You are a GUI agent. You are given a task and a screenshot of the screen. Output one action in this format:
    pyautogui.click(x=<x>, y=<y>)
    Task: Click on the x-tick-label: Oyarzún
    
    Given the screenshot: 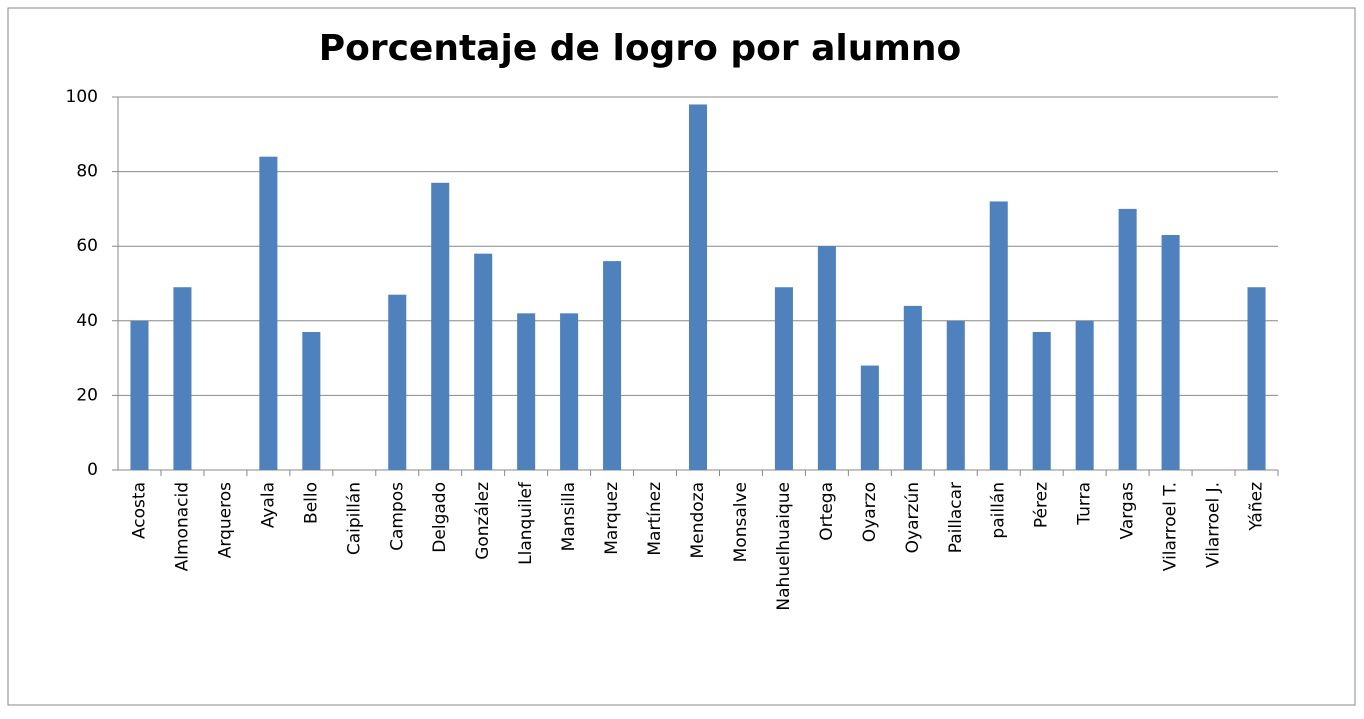 What is the action you would take?
    pyautogui.click(x=913, y=517)
    